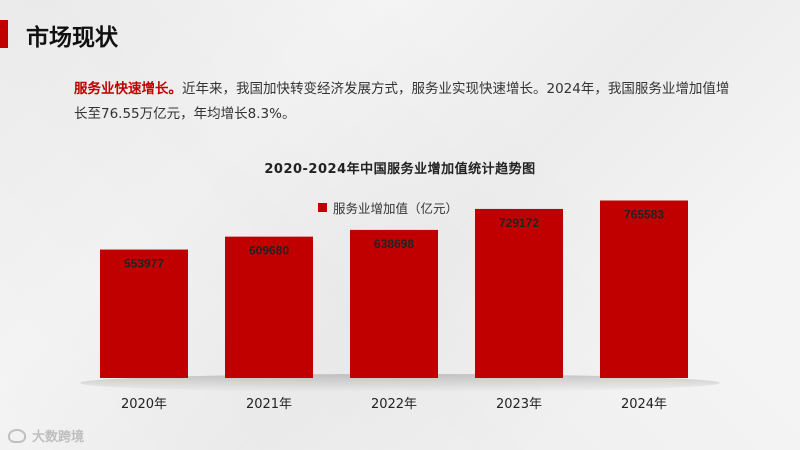 The width and height of the screenshot is (800, 450). I want to click on intro-lead: 服务业快速增长。, so click(128, 89).